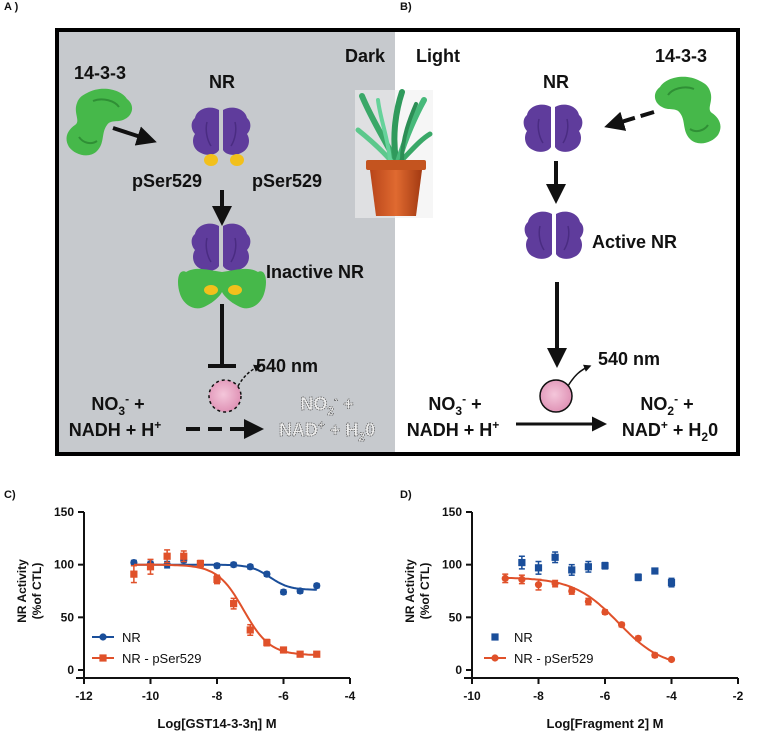 The height and width of the screenshot is (743, 780). I want to click on panel-b-label: B), so click(406, 7).